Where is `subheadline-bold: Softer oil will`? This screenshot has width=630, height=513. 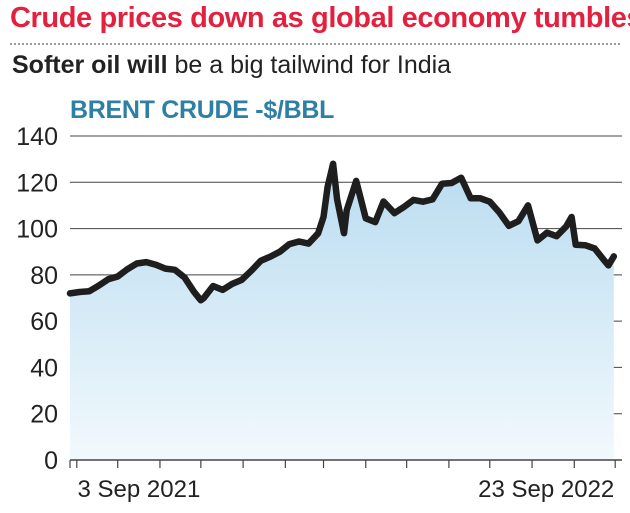
subheadline-bold: Softer oil will is located at coordinates (90, 65).